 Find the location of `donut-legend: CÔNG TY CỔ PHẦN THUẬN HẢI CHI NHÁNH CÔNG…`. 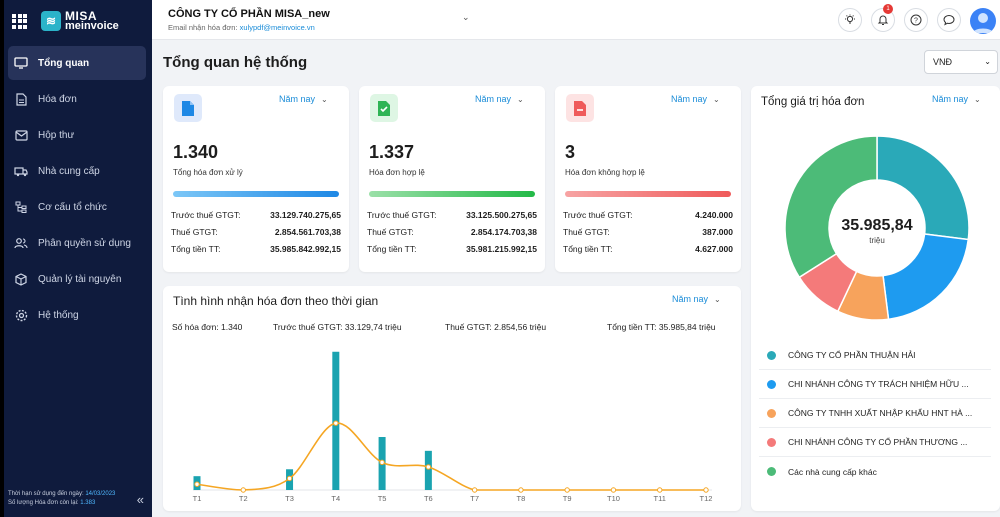

donut-legend: CÔNG TY CỔ PHẦN THUẬN HẢI CHI NHÁNH CÔNG… is located at coordinates (875, 413).